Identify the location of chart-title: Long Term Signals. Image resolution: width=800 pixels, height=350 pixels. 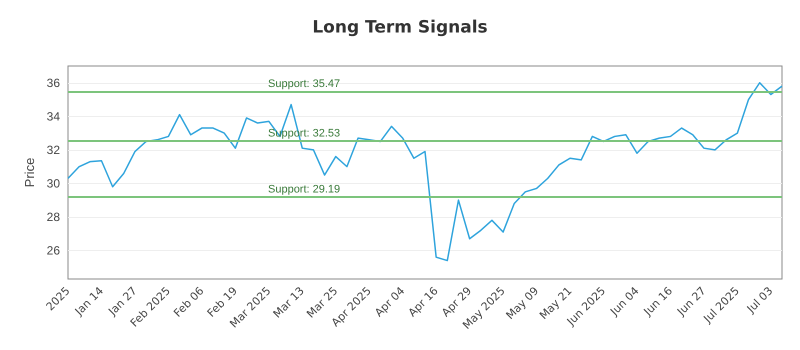
(400, 28).